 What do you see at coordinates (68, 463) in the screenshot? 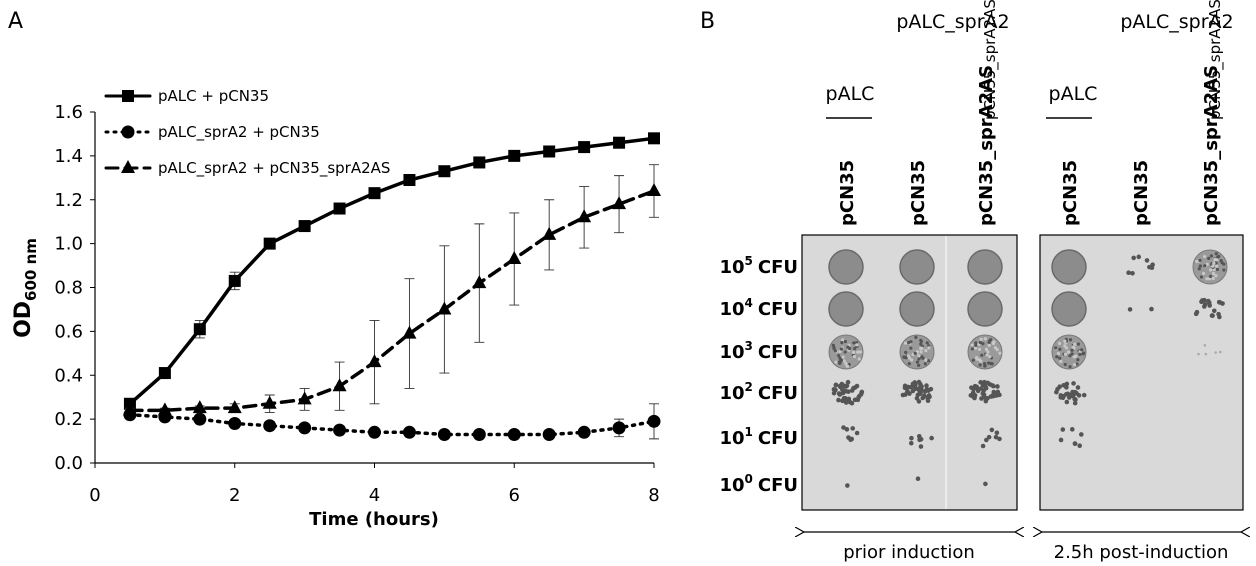
I see `y-tick-label: 0.0` at bounding box center [68, 463].